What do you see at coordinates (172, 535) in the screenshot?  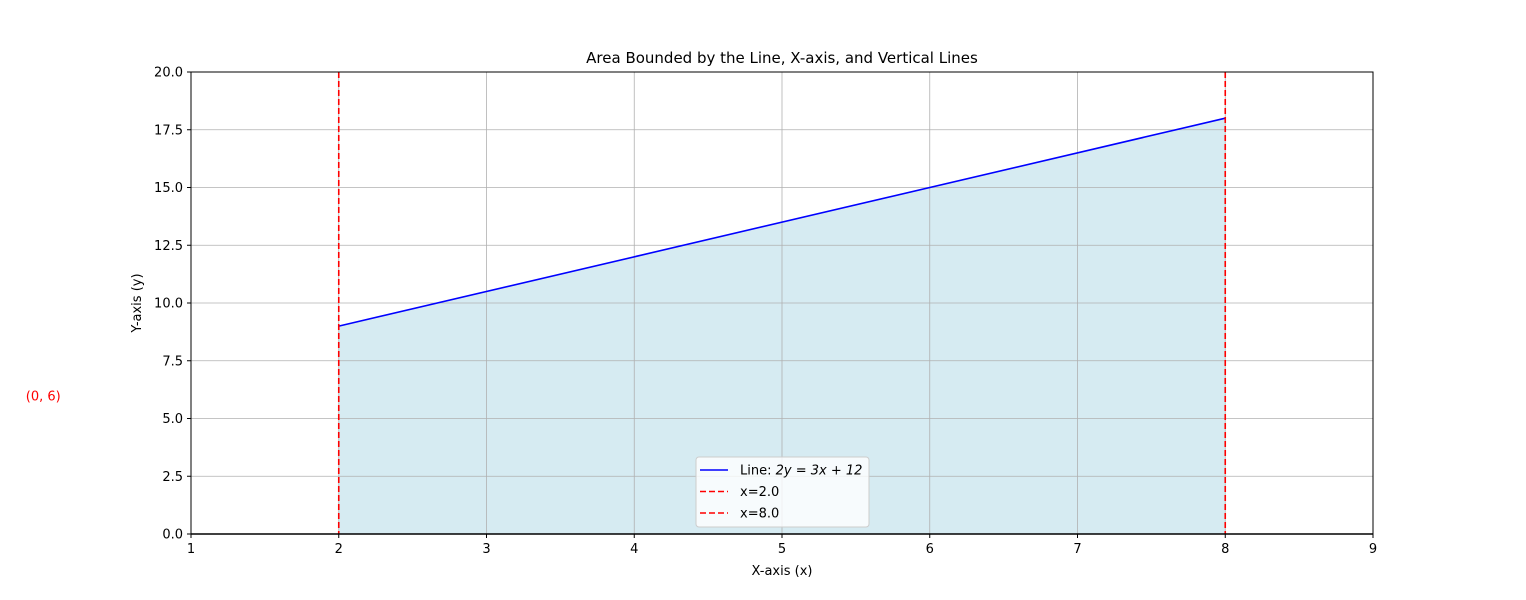 I see `y-tick-label: 0.0` at bounding box center [172, 535].